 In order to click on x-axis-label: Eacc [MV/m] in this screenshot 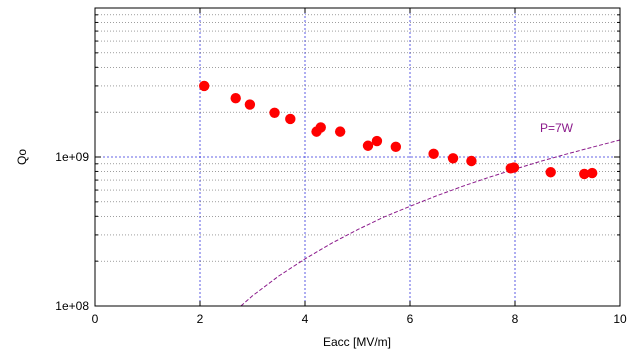, I will do `click(357, 342)`.